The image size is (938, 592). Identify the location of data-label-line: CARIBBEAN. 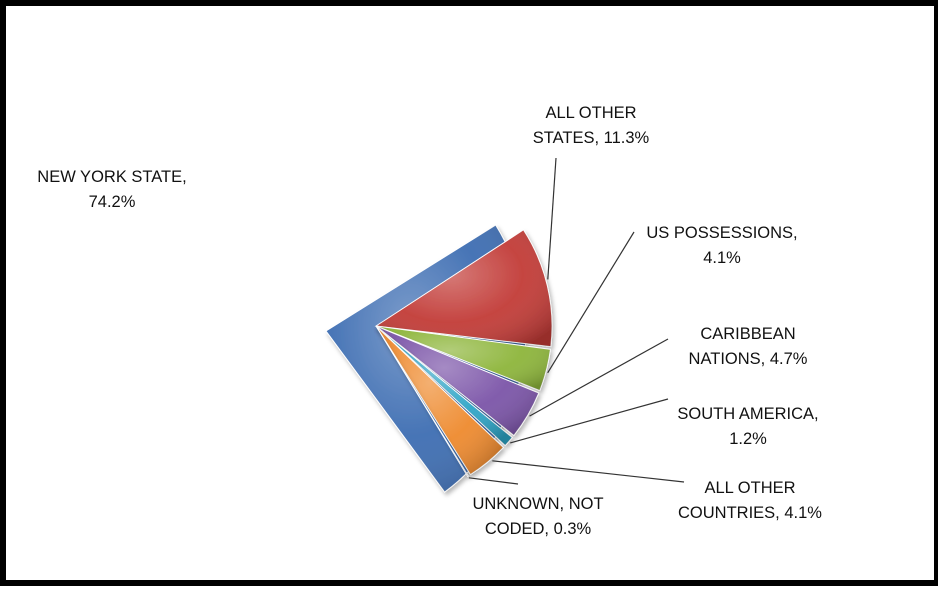
(747, 334).